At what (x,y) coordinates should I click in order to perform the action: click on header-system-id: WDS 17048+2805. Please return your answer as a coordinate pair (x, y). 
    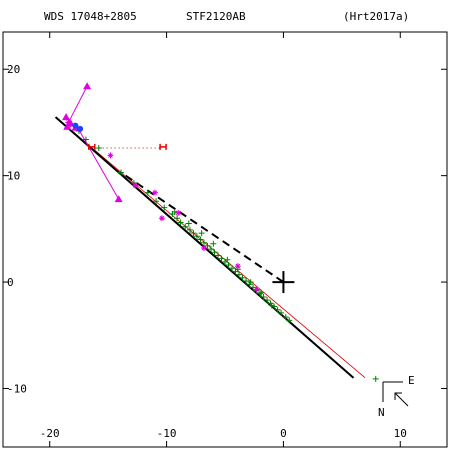
    Looking at the image, I should click on (90, 16).